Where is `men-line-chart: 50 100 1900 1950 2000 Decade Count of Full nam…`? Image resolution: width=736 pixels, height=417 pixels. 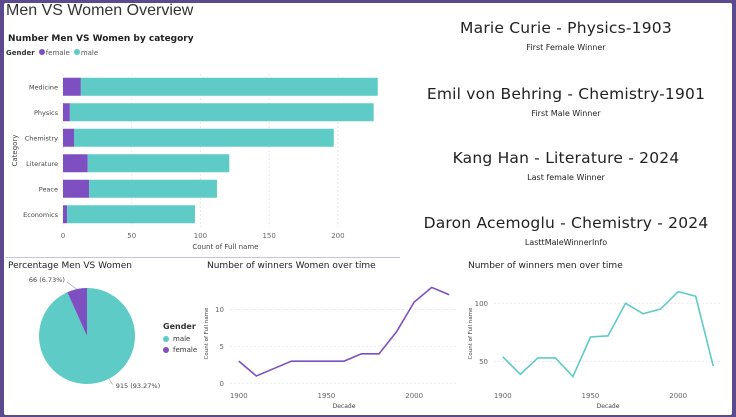 men-line-chart: 50 100 1900 1950 2000 Decade Count of Full nam… is located at coordinates (595, 350).